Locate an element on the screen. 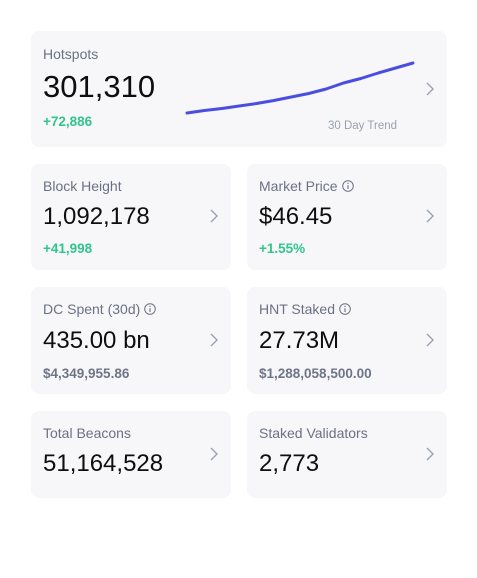  hotspots-label: Hotspots is located at coordinates (71, 54).